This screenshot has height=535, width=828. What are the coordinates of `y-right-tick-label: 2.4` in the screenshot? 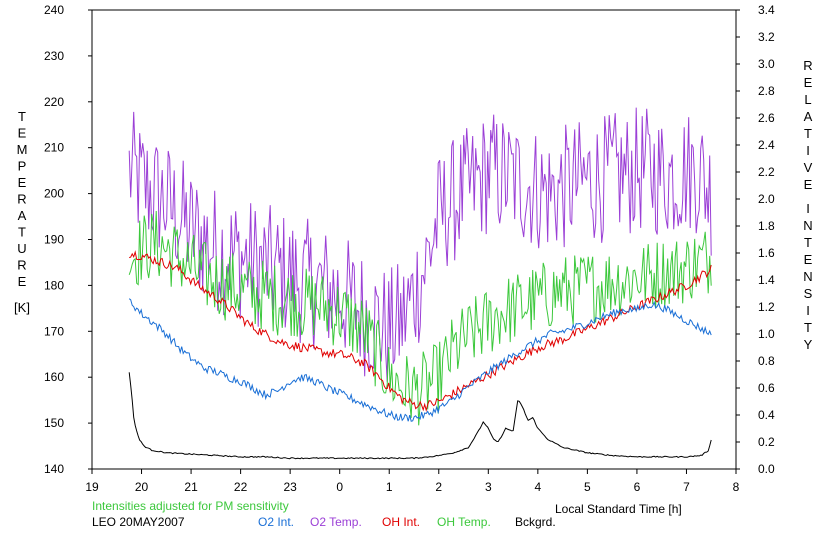 It's located at (766, 145).